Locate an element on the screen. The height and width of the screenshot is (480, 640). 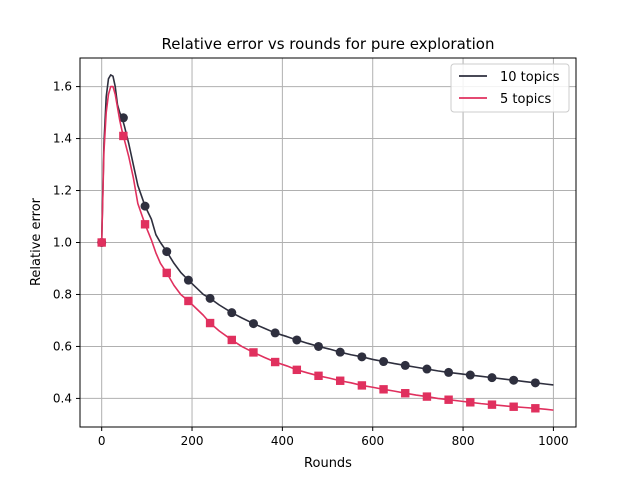
x-tick-label: 400 is located at coordinates (282, 441).